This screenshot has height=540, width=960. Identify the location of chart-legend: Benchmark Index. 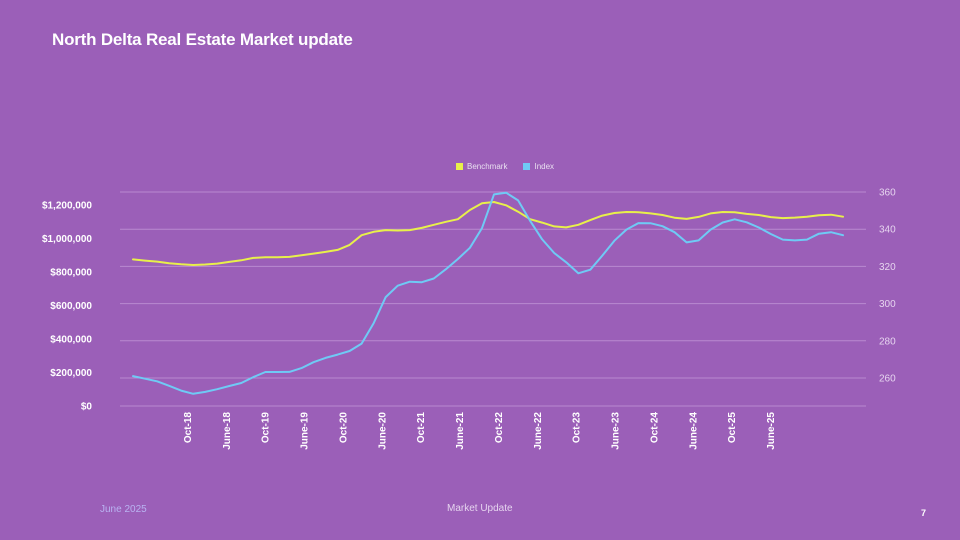
(505, 166).